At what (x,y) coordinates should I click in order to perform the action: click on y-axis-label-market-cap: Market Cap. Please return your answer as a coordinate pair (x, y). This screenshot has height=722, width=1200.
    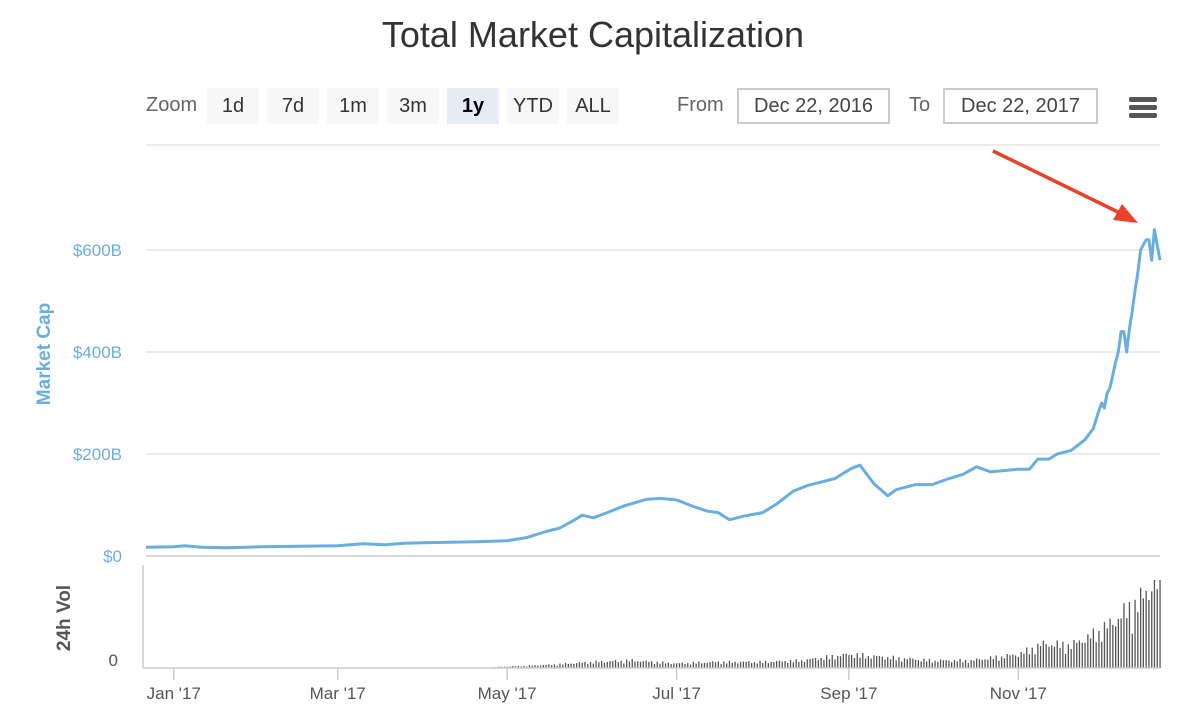
    Looking at the image, I should click on (44, 354).